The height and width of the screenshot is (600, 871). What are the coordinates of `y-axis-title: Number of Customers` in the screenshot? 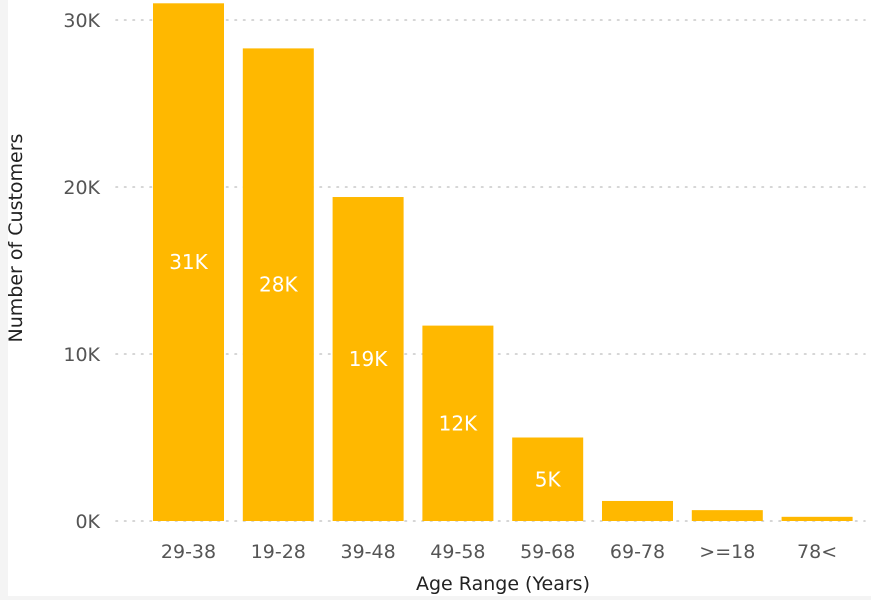 It's located at (17, 238).